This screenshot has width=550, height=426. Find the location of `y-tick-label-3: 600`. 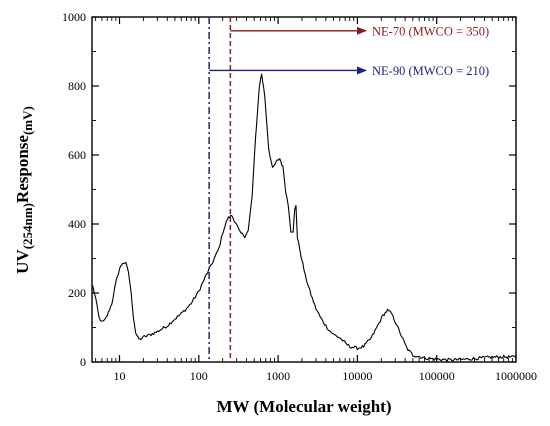

y-tick-label-3: 600 is located at coordinates (77, 155).